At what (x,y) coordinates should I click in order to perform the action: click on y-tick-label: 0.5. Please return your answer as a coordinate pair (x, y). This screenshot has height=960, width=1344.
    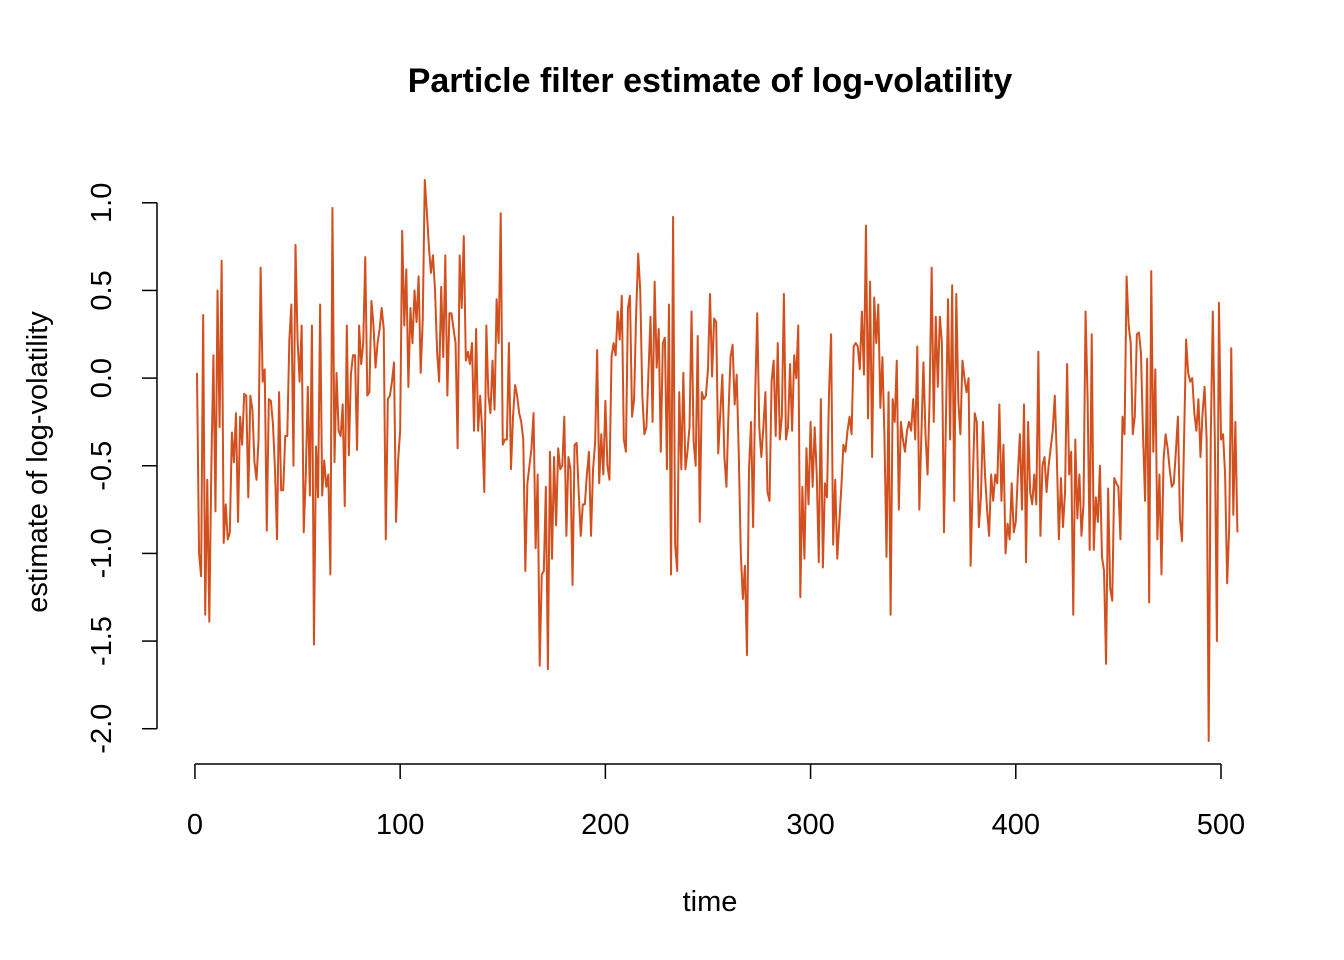
    Looking at the image, I should click on (102, 290).